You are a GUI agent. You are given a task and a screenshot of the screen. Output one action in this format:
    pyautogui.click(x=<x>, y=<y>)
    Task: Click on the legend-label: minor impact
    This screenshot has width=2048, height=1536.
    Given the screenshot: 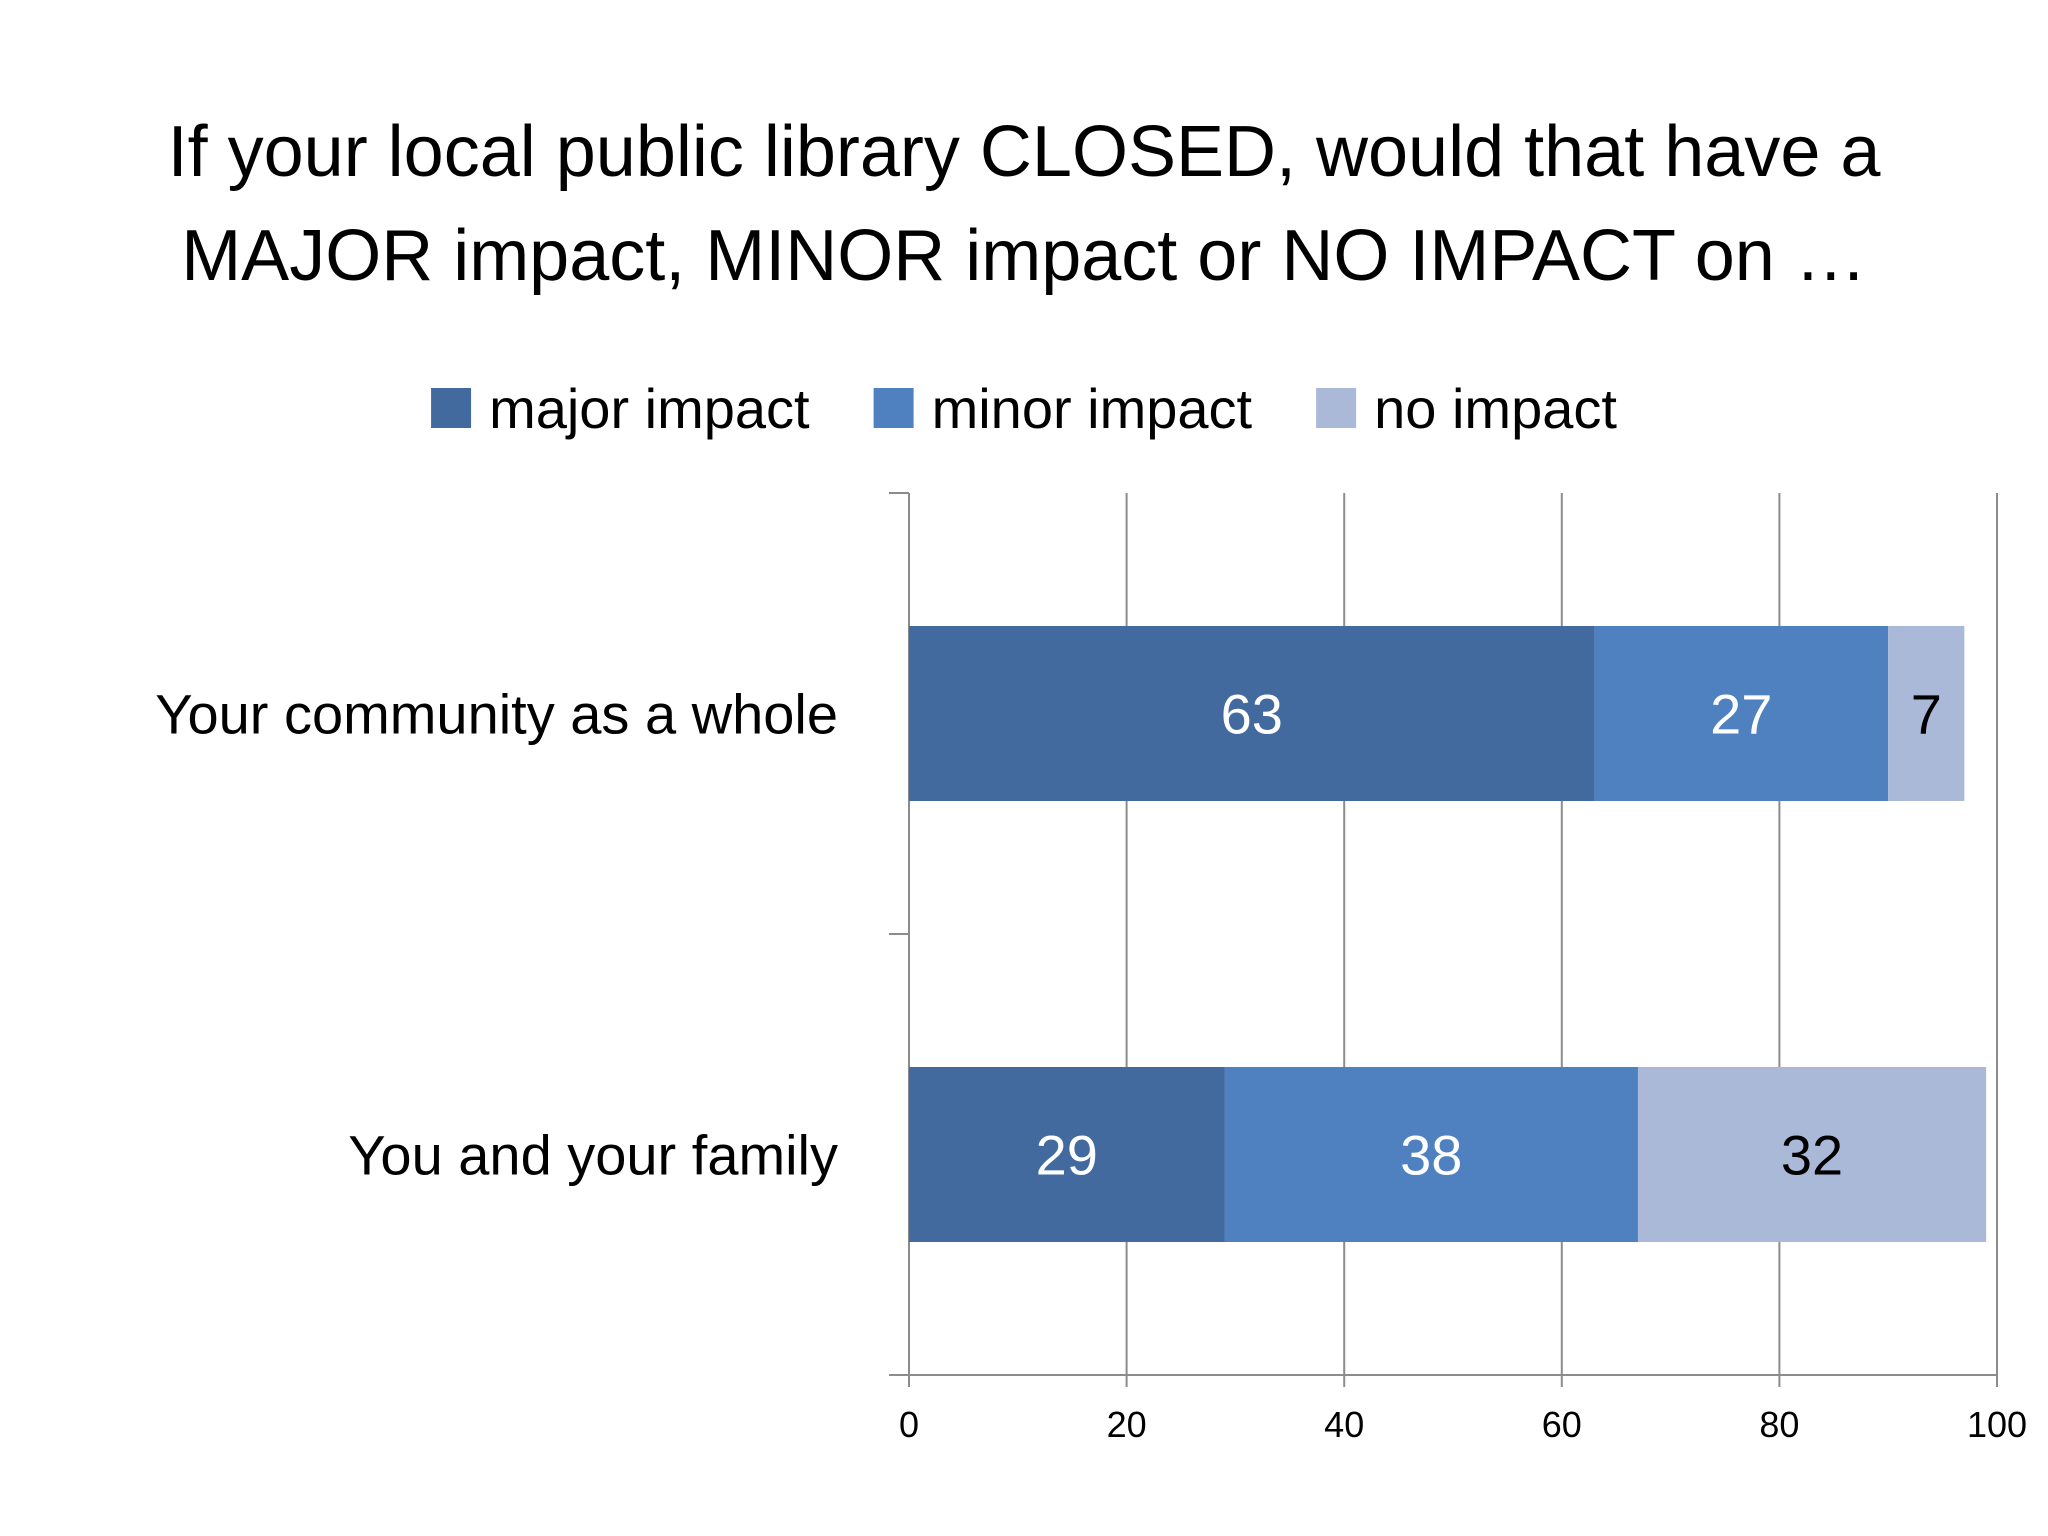 What is the action you would take?
    pyautogui.click(x=1092, y=408)
    